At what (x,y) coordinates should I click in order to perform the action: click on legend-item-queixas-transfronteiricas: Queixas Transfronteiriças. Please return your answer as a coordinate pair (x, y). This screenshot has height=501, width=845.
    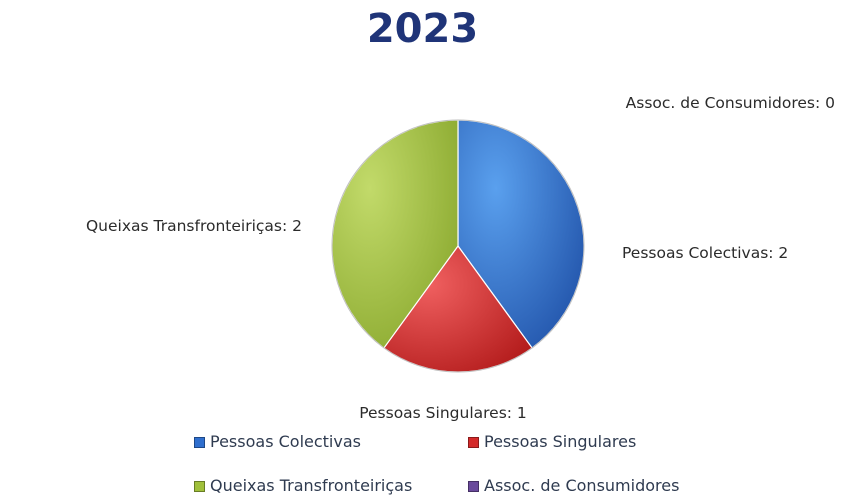
    Looking at the image, I should click on (303, 485).